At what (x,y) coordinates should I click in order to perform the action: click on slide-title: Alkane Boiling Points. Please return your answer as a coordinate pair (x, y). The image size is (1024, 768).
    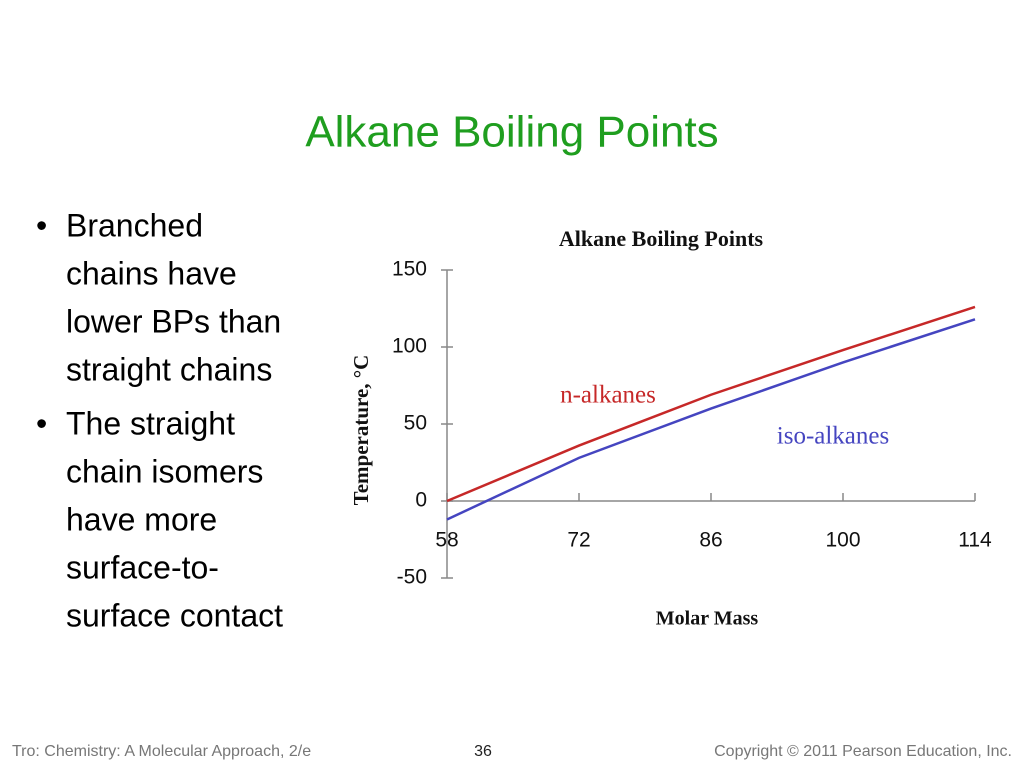
    Looking at the image, I should click on (511, 132).